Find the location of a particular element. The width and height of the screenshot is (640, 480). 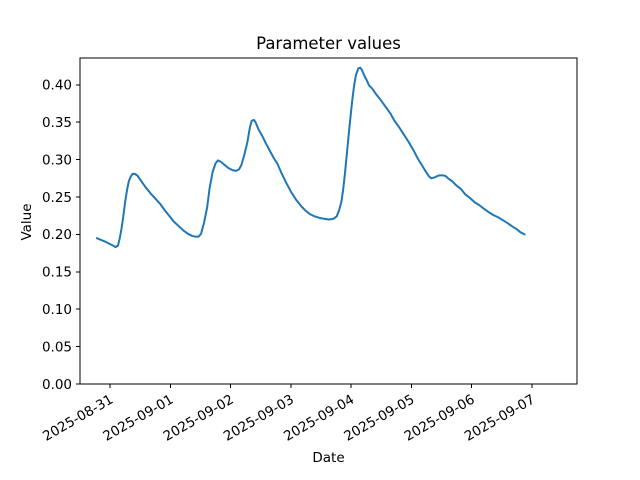

y-axis-label: Value is located at coordinates (27, 221).